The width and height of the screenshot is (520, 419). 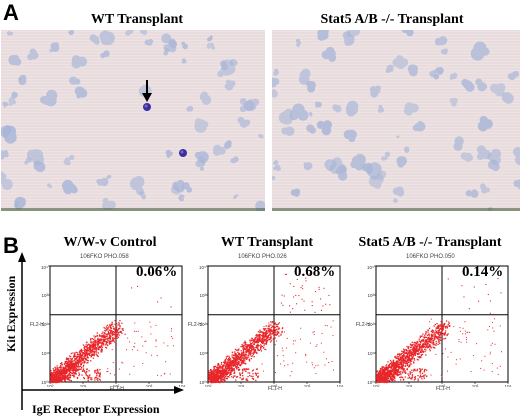 I want to click on plot-1-x-axis-label: FL1-H, so click(x=117, y=389).